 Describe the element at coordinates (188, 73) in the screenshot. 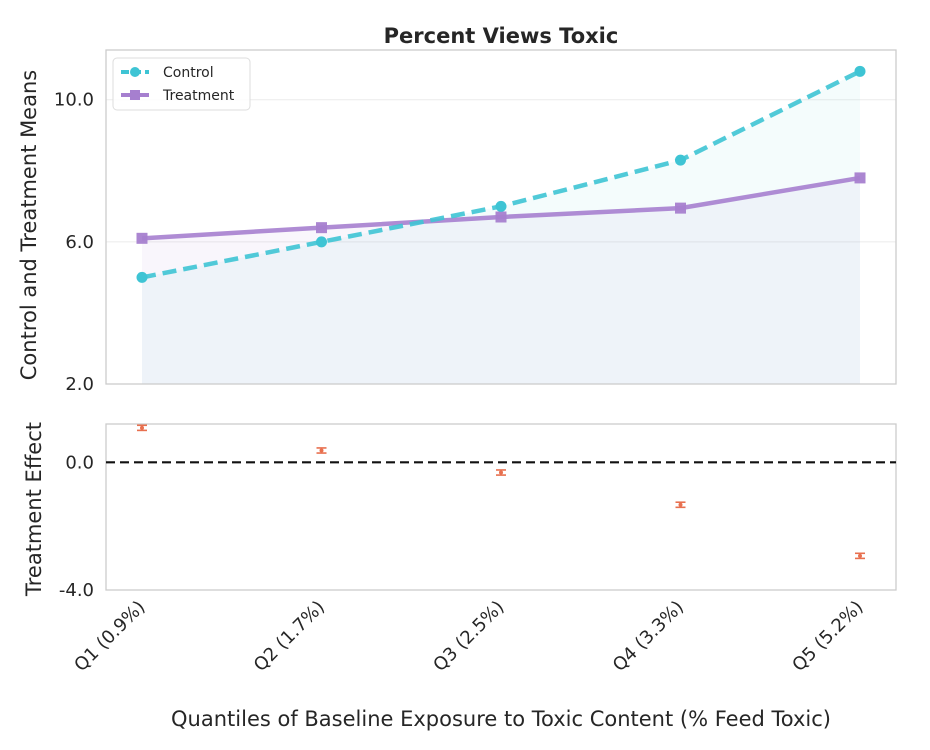

I see `legend-control-label: Control` at that location.